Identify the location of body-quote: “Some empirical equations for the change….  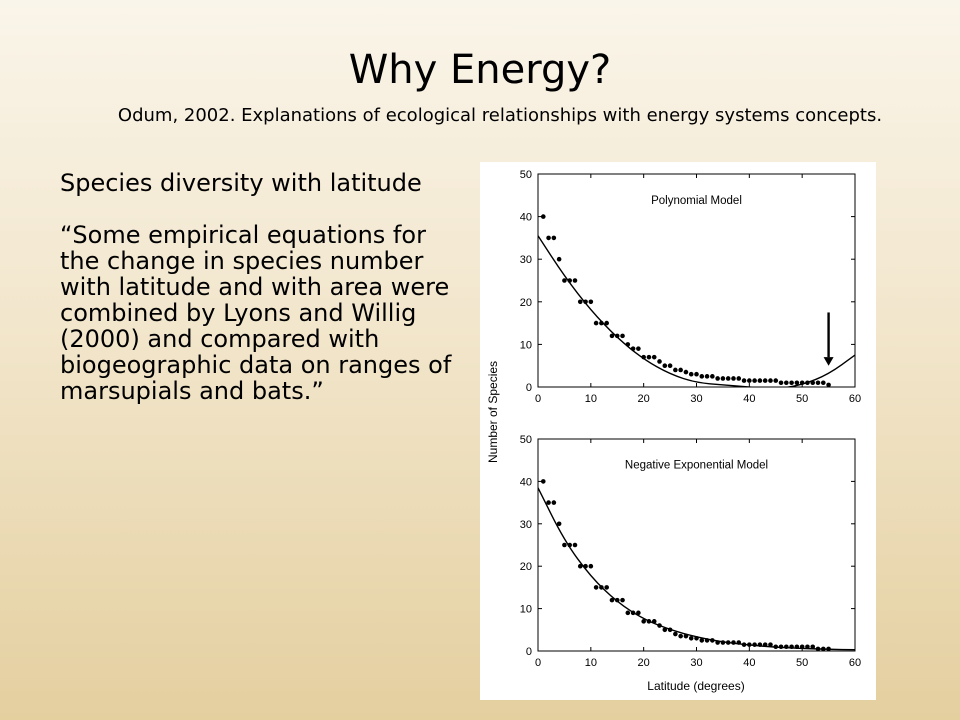
(256, 313).